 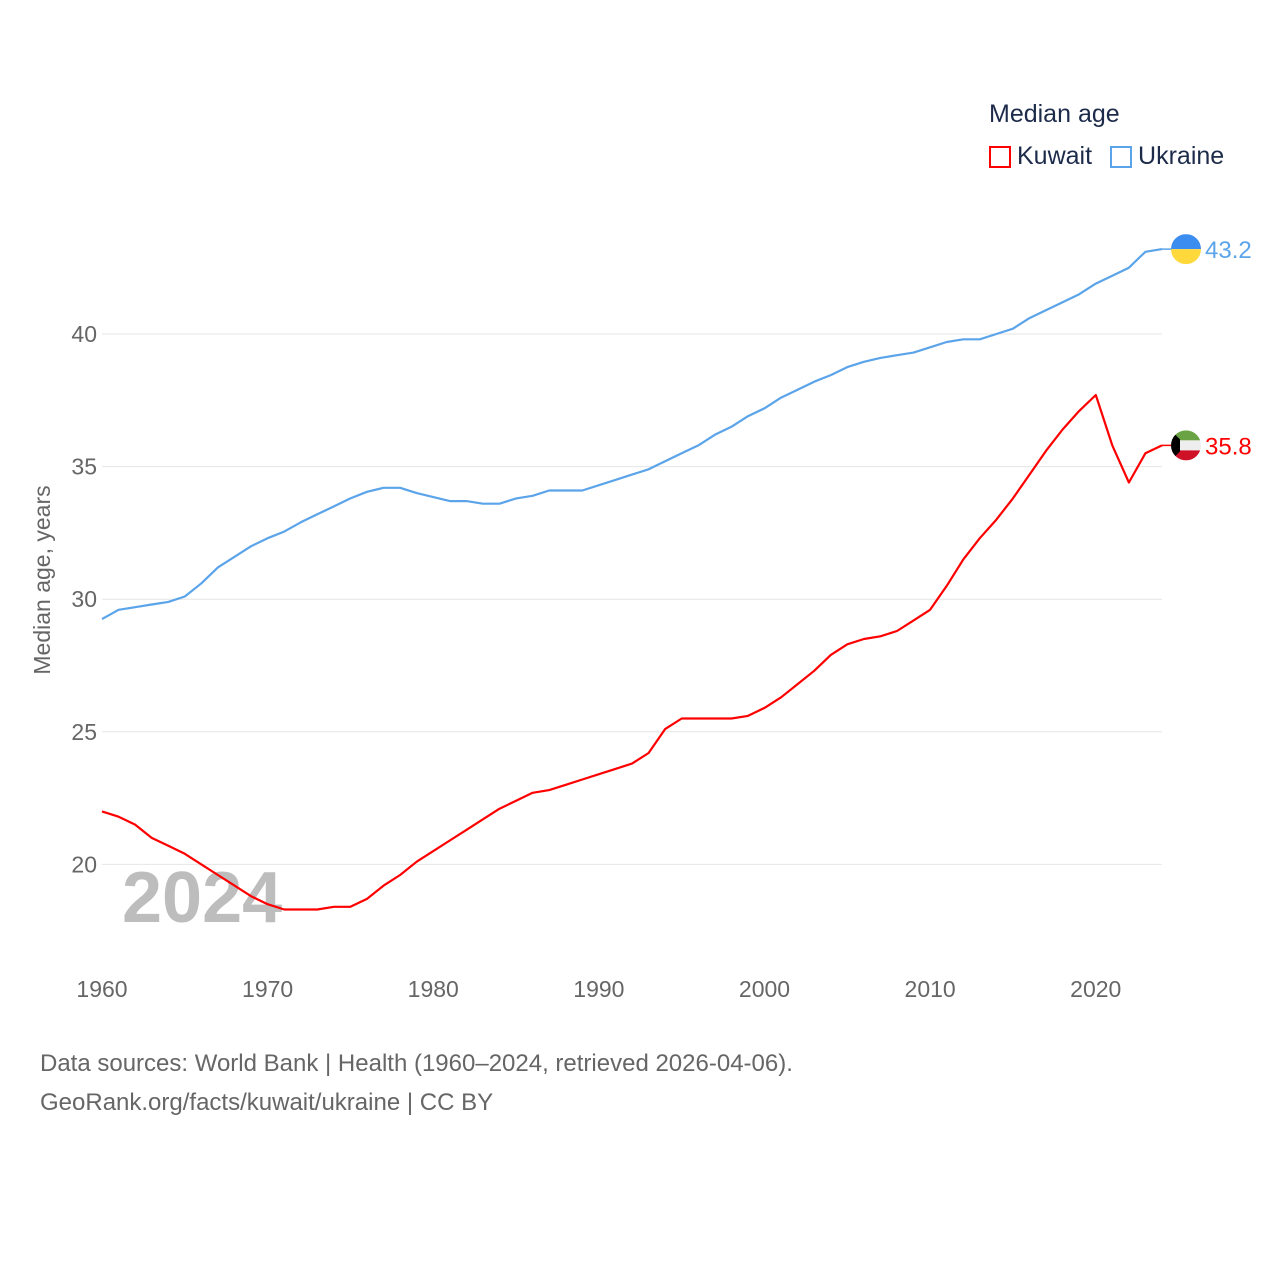 What do you see at coordinates (101, 989) in the screenshot?
I see `x-tick-label: 1960` at bounding box center [101, 989].